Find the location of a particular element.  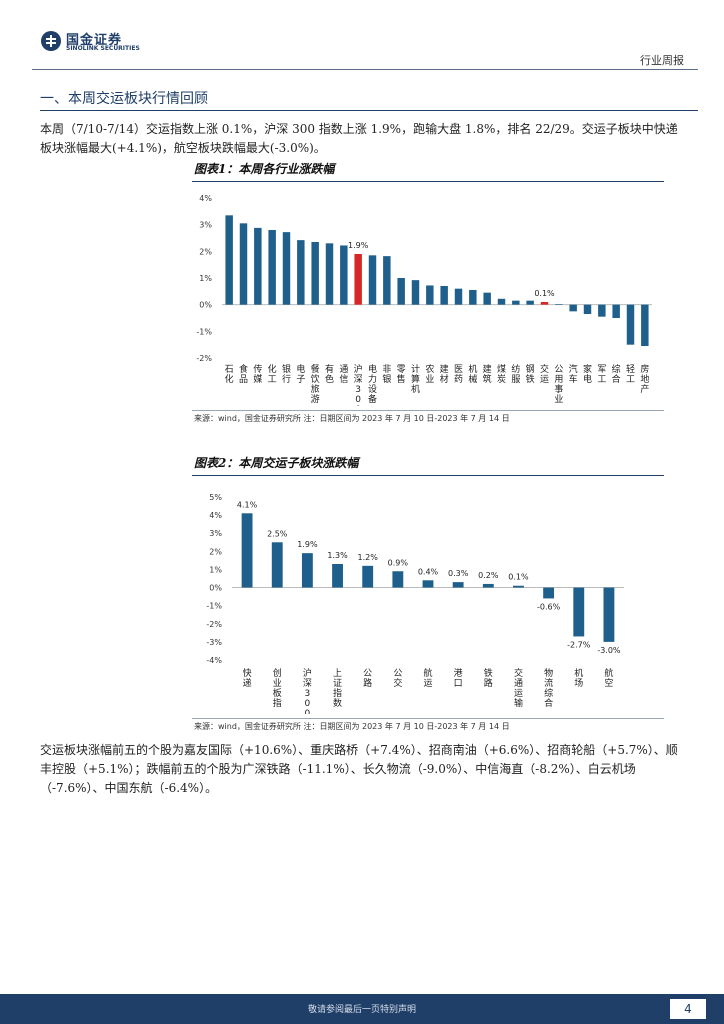

bar-石化 is located at coordinates (229, 260).